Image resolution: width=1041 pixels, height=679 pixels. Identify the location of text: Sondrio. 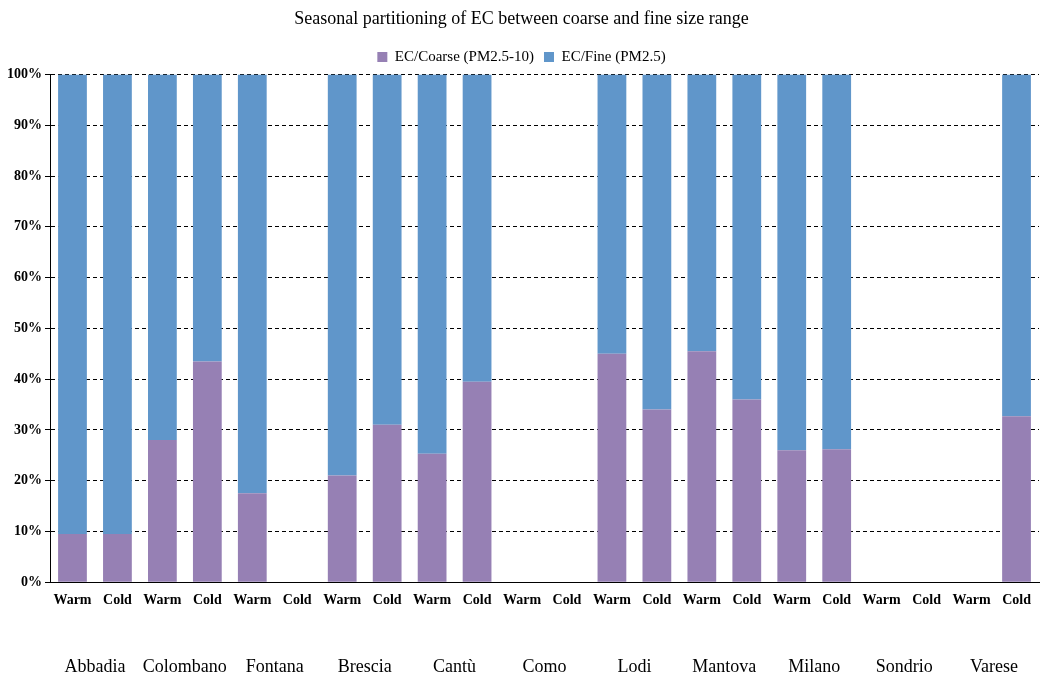
(904, 665).